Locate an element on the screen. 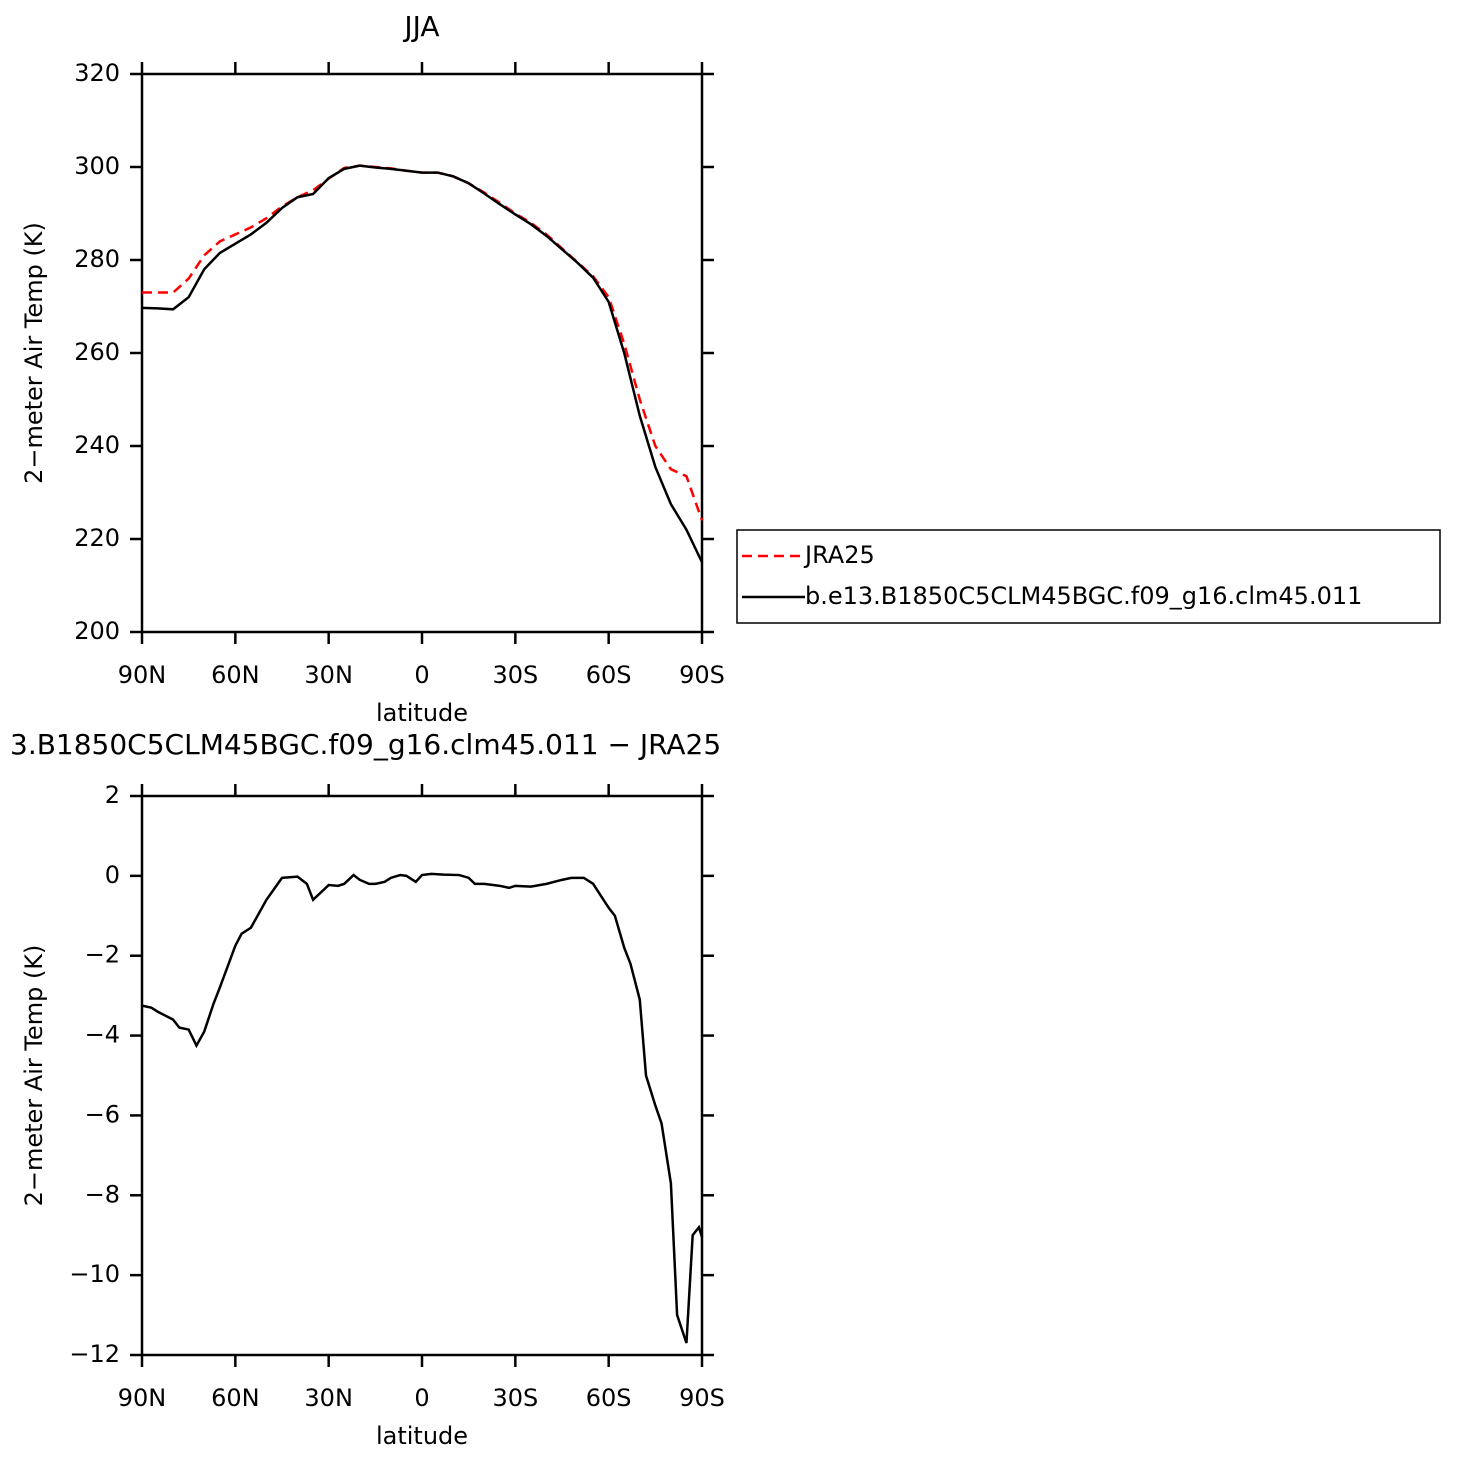 The image size is (1460, 1458). y-tick-label: 240 is located at coordinates (97, 445).